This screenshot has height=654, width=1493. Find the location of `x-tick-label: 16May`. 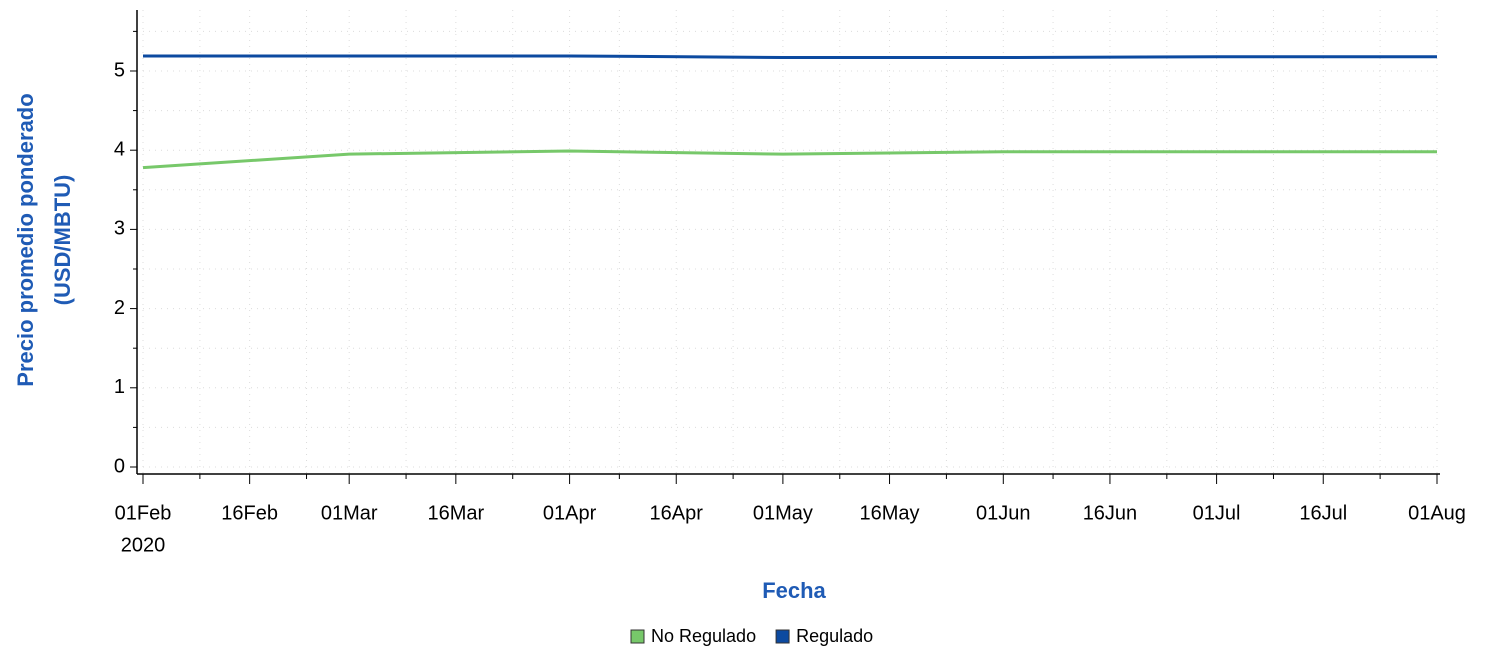

x-tick-label: 16May is located at coordinates (890, 513).